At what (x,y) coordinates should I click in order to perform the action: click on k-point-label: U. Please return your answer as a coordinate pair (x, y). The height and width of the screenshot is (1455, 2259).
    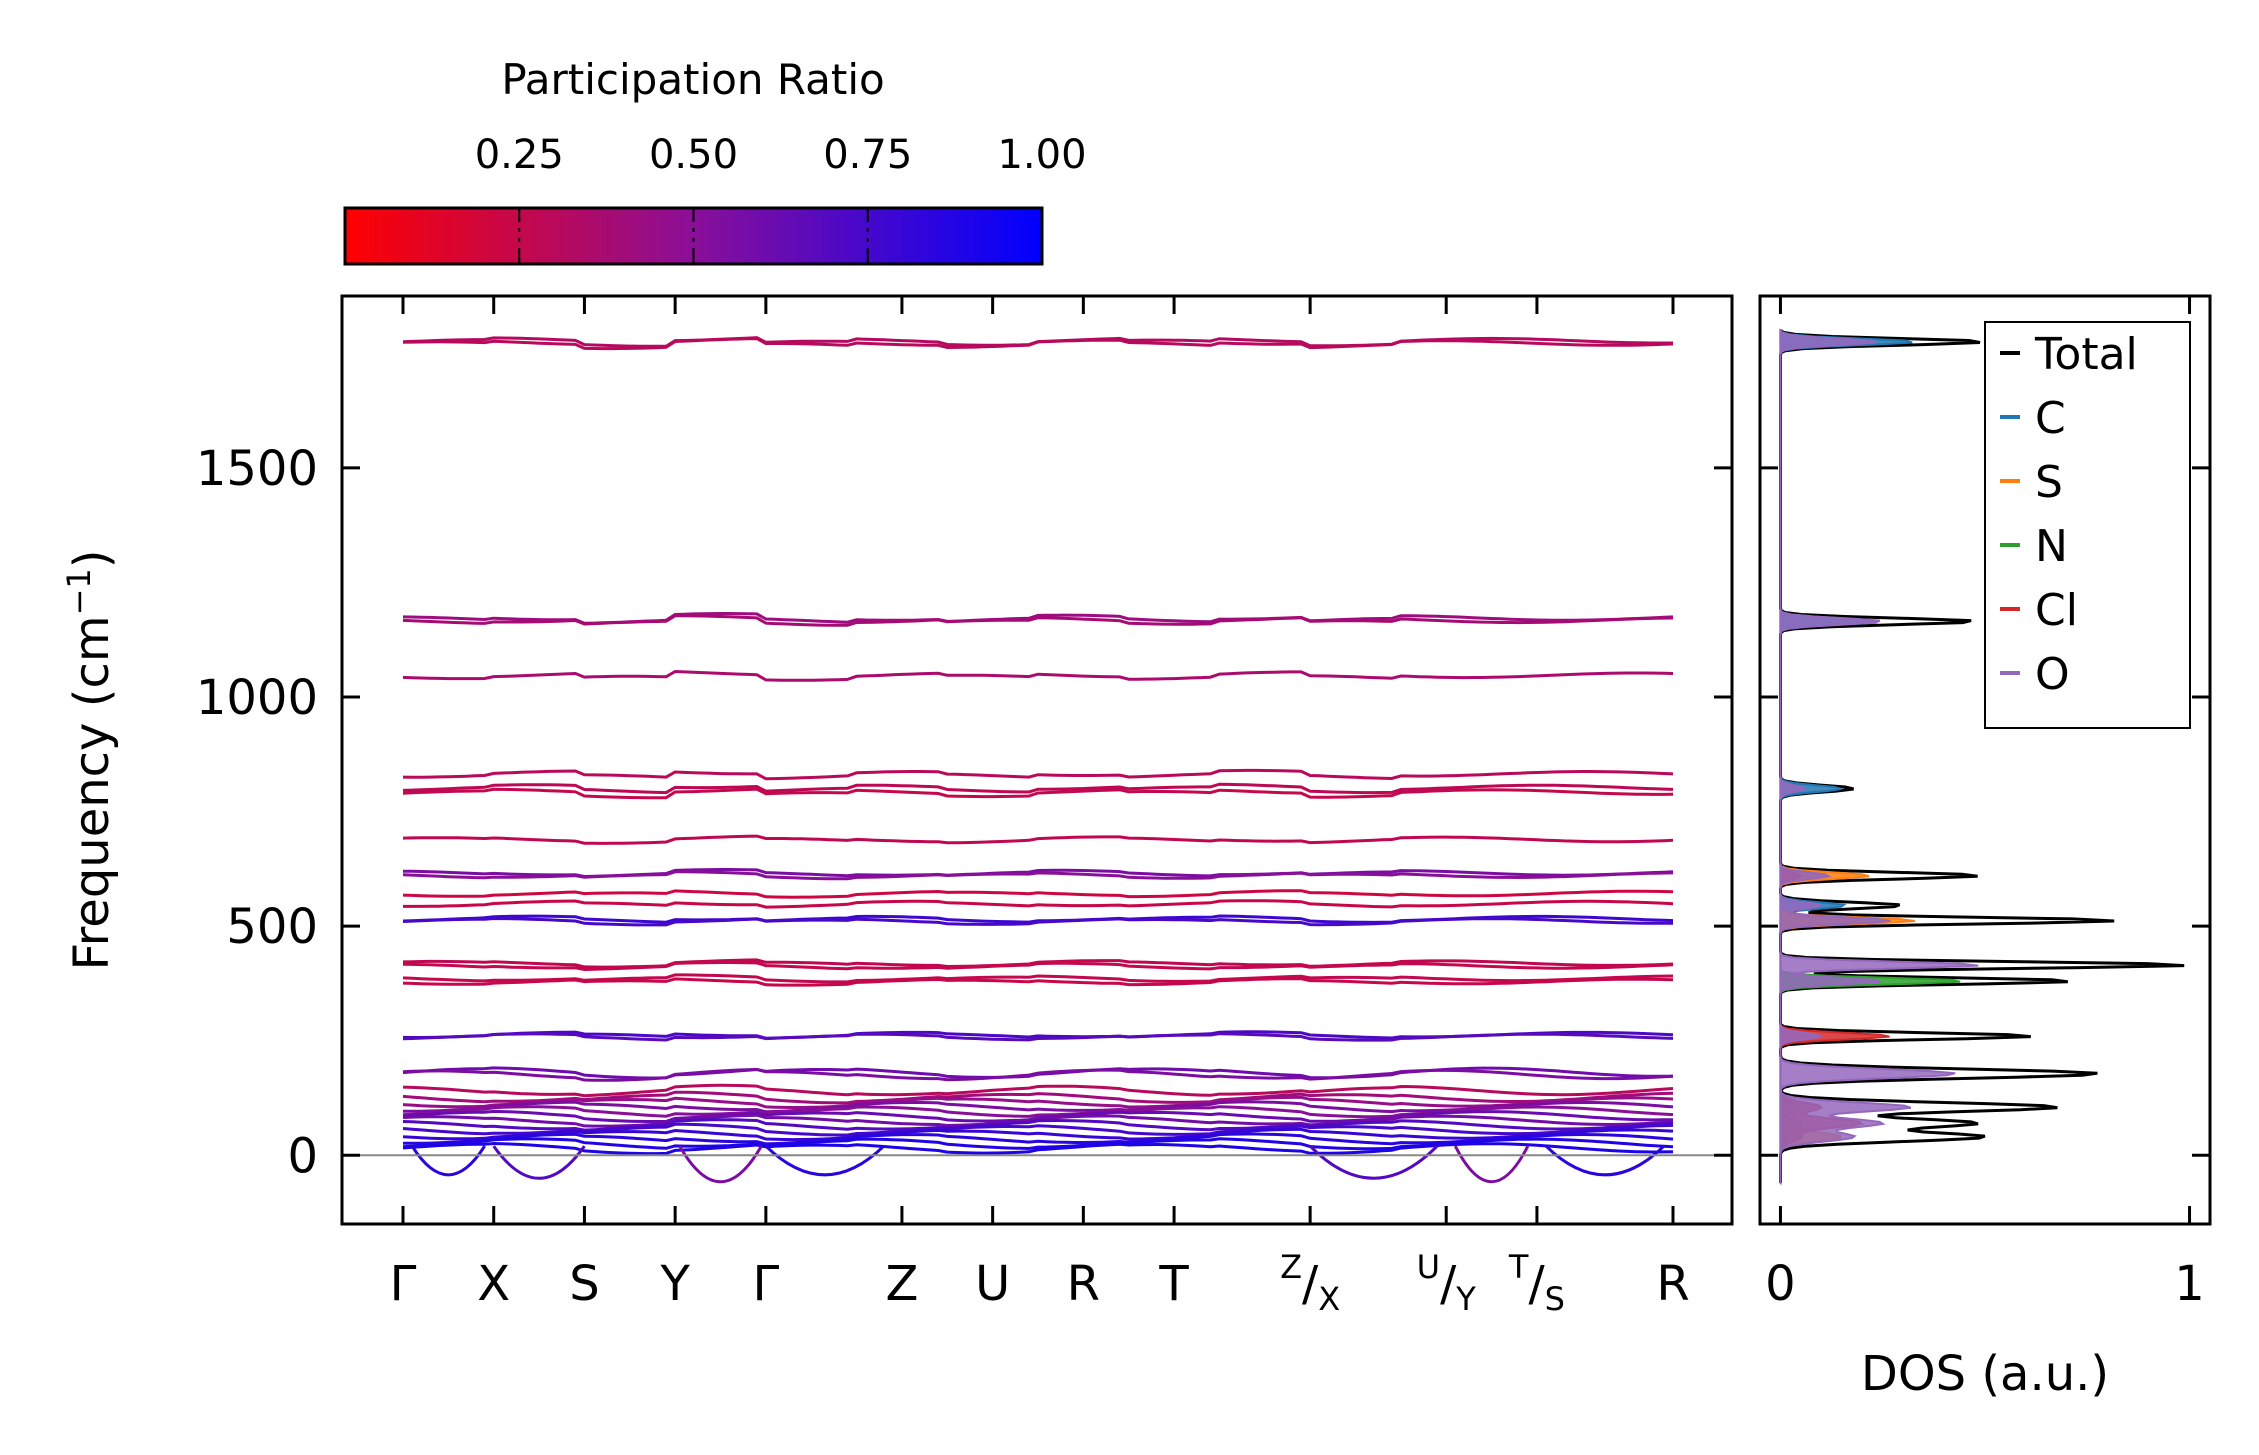
    Looking at the image, I should click on (992, 1284).